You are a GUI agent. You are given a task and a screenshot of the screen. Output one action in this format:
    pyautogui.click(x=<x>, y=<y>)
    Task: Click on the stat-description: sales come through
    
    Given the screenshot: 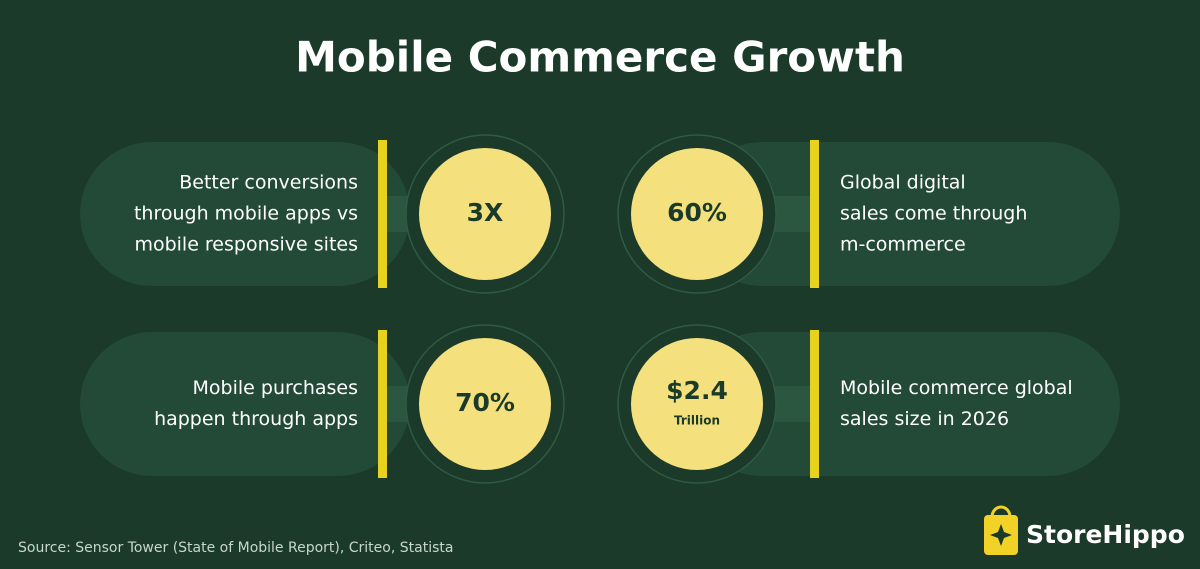 What is the action you would take?
    pyautogui.click(x=933, y=214)
    